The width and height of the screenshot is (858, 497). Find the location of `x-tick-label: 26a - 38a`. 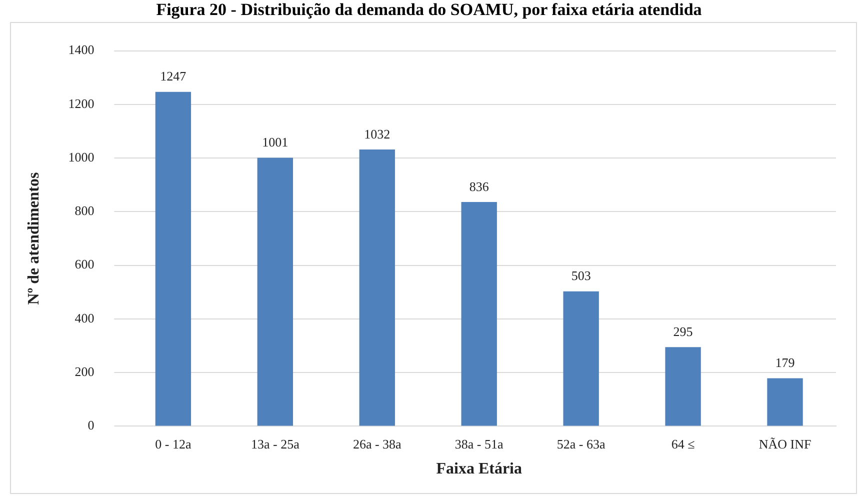

x-tick-label: 26a - 38a is located at coordinates (377, 444).